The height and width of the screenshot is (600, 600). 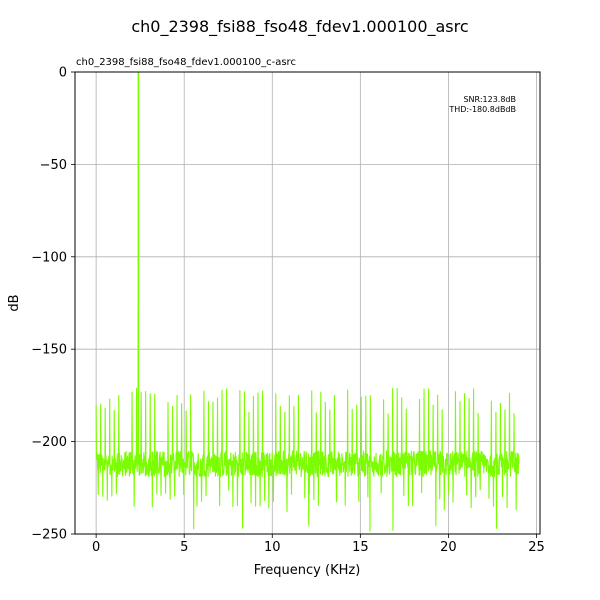 I want to click on x-tick-label: 5, so click(x=184, y=547).